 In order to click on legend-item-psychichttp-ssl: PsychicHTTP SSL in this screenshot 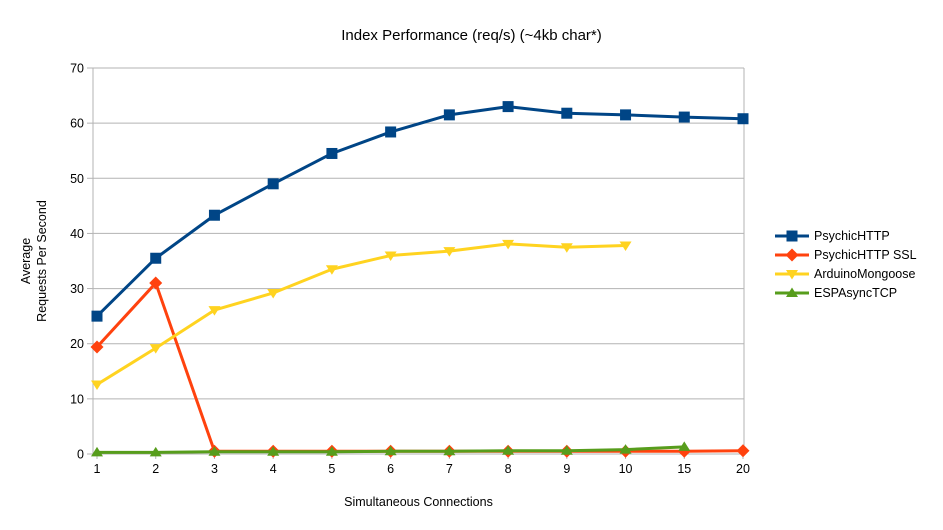, I will do `click(859, 254)`.